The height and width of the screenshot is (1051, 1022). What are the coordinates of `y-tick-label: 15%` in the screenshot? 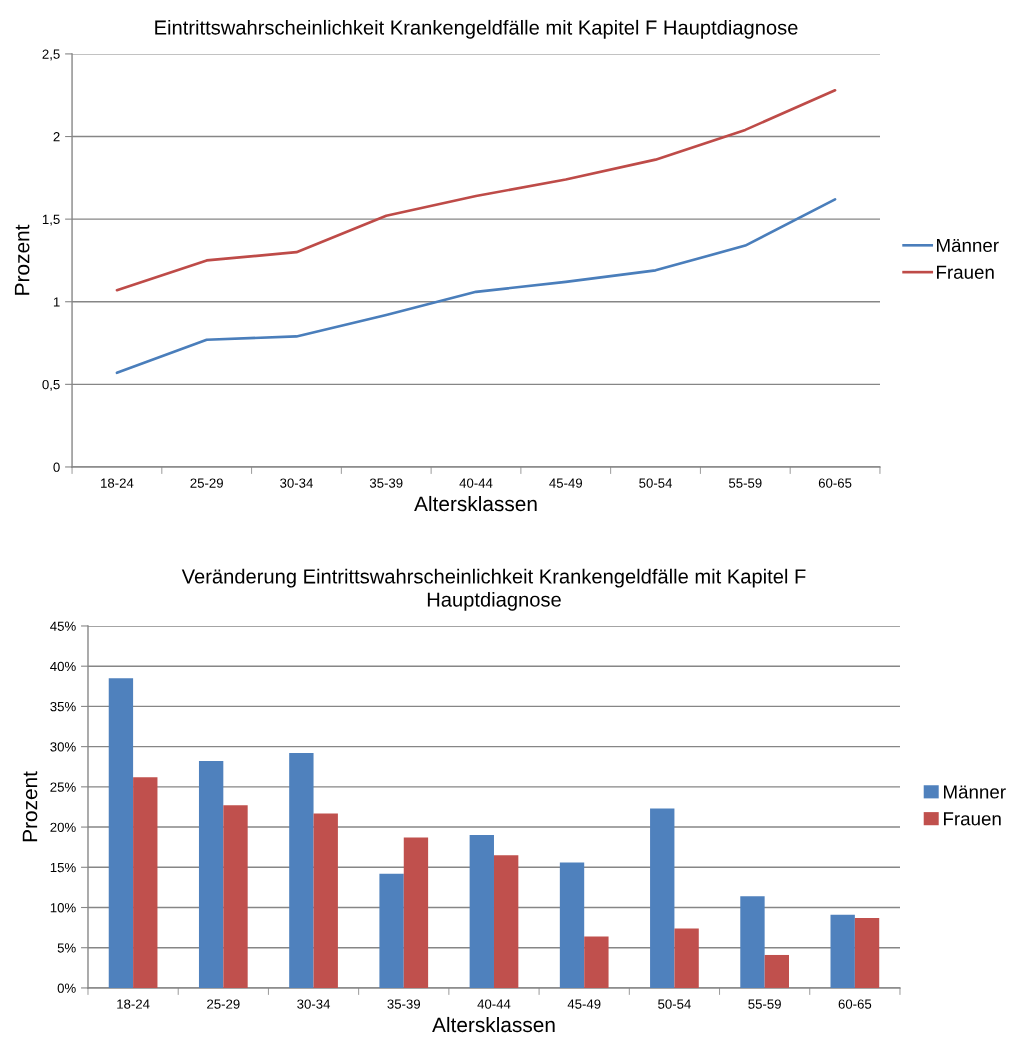 It's located at (63, 867).